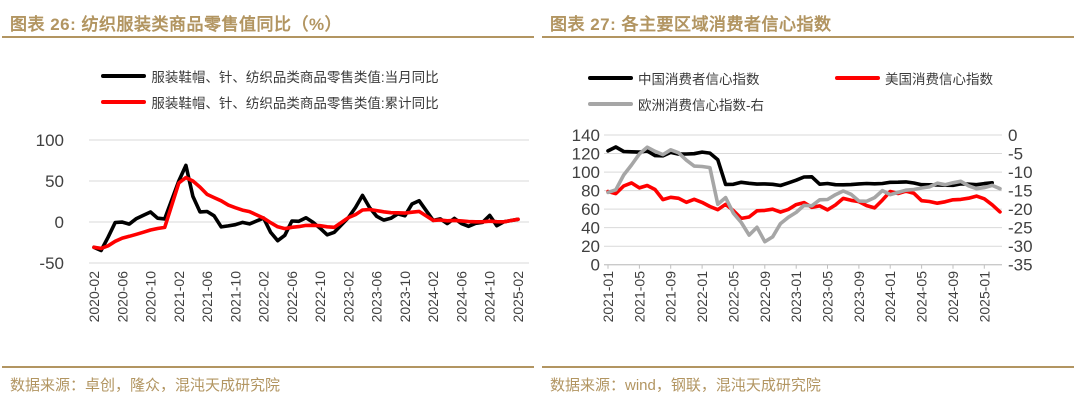 The height and width of the screenshot is (408, 1080). I want to click on y-axis-right-tick-label: -35, so click(1020, 265).